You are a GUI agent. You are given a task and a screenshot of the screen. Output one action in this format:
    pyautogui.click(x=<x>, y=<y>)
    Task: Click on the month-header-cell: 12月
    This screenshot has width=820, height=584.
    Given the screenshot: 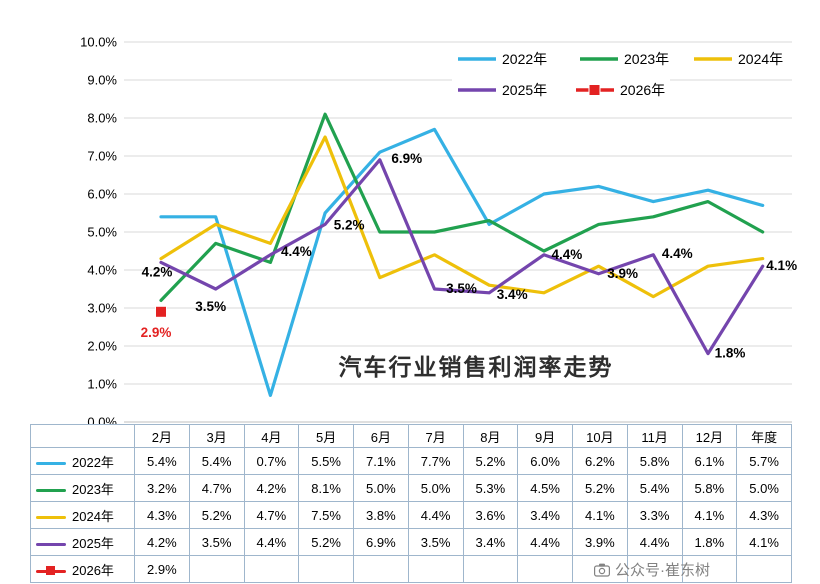 What is the action you would take?
    pyautogui.click(x=709, y=436)
    